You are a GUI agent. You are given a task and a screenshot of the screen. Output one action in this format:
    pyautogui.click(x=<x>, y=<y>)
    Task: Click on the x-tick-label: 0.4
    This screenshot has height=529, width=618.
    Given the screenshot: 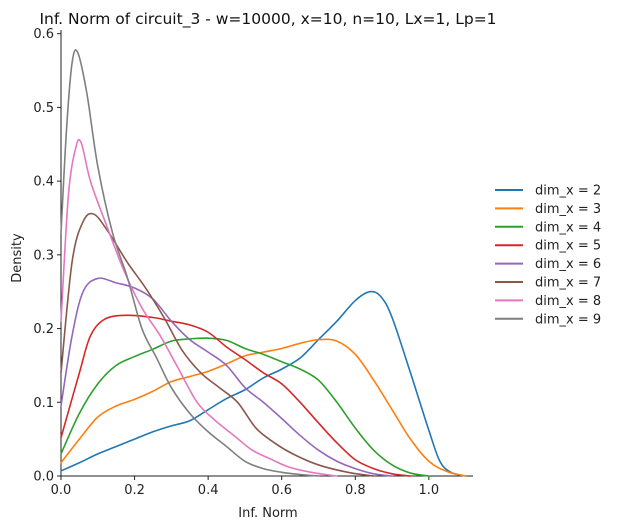 What is the action you would take?
    pyautogui.click(x=208, y=490)
    